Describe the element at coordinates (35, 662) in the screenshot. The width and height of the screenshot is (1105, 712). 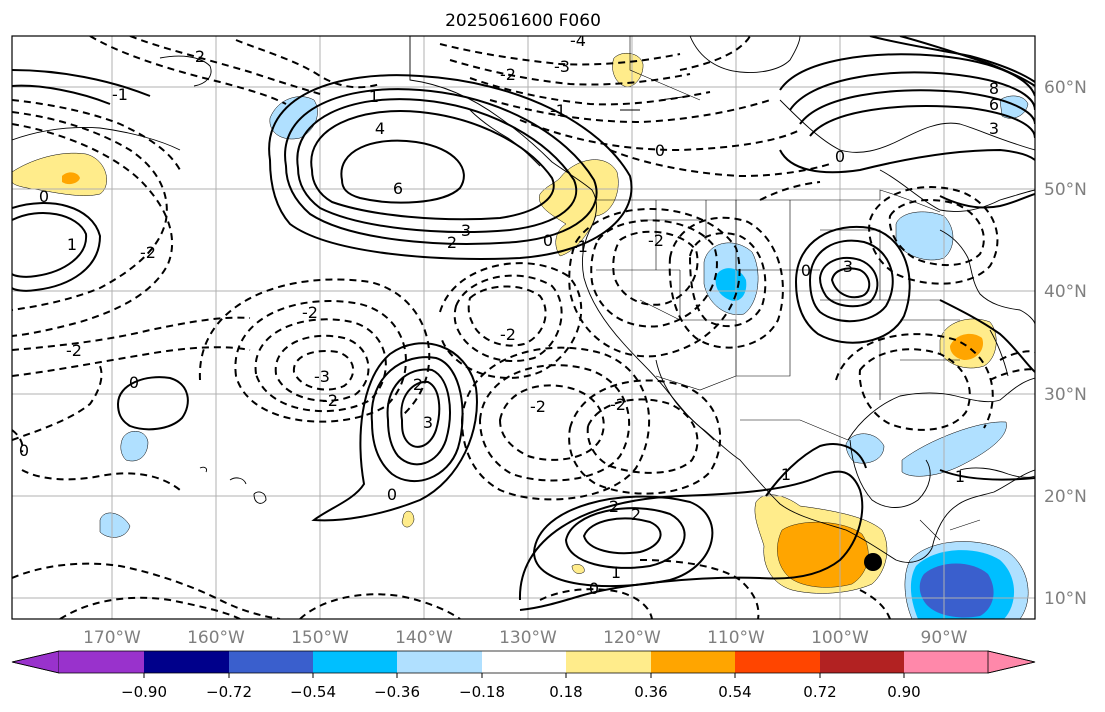
I see `colorbar-extend-low` at that location.